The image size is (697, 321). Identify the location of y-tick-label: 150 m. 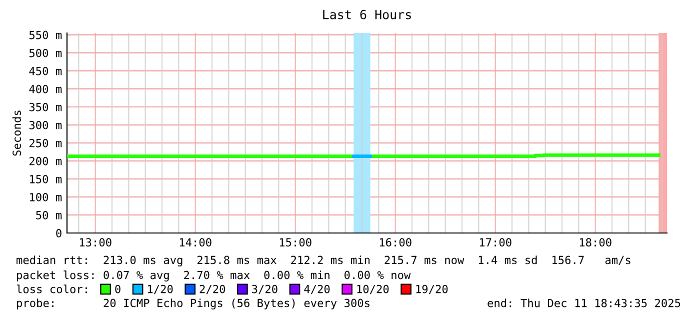
(46, 179).